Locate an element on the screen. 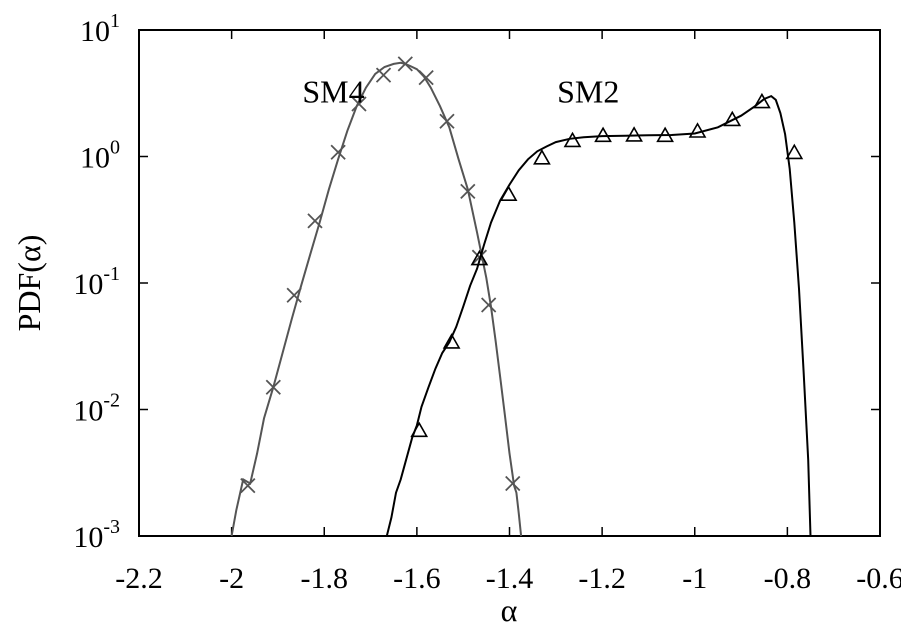 The width and height of the screenshot is (901, 631). y-tick-label: 10⁻² is located at coordinates (96, 409).